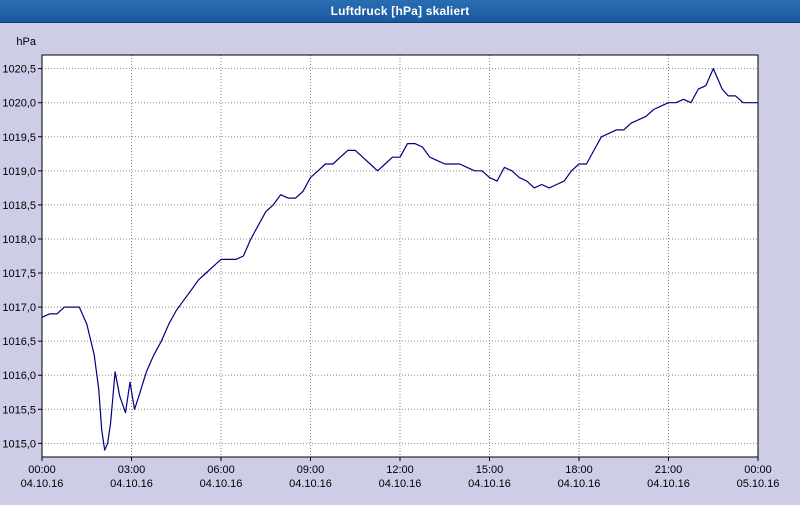 The width and height of the screenshot is (800, 505). What do you see at coordinates (19, 172) in the screenshot?
I see `y-tick-label: 1019,0` at bounding box center [19, 172].